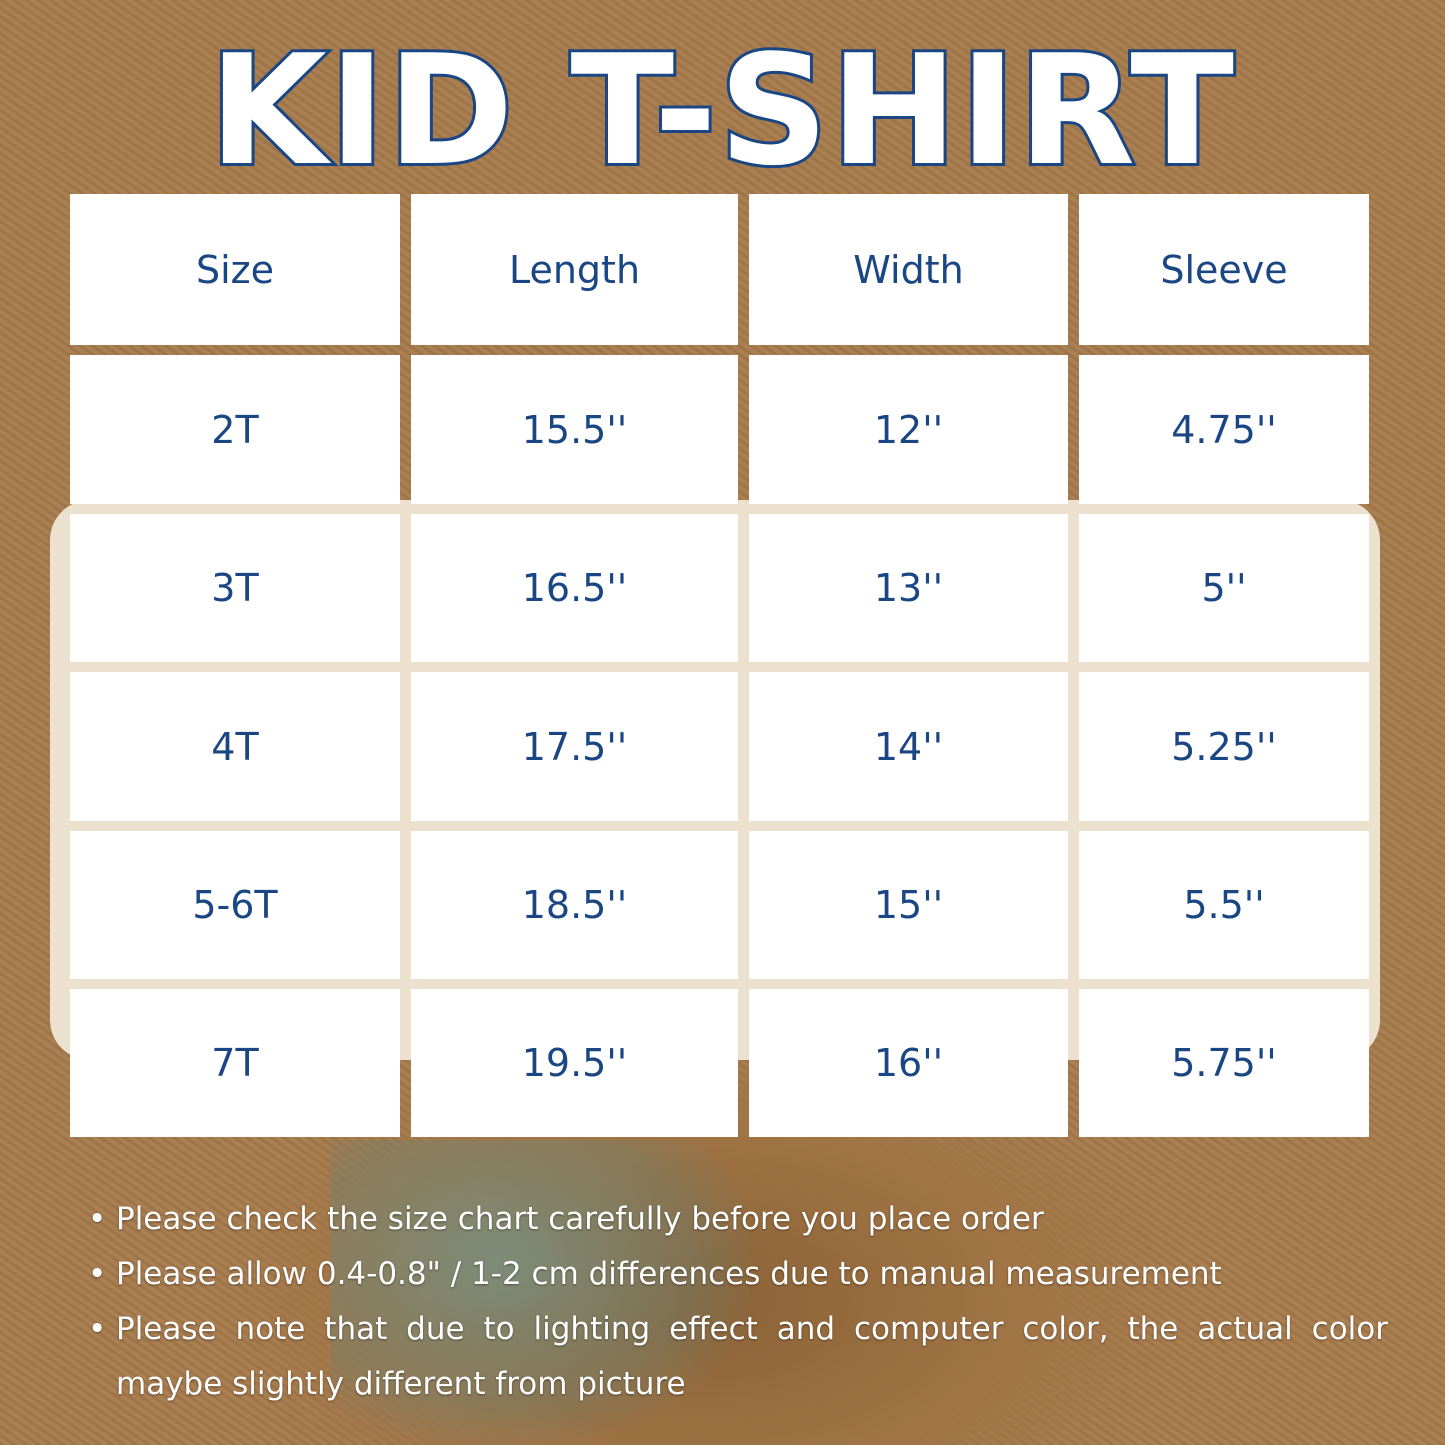 This screenshot has height=1445, width=1445. Describe the element at coordinates (721, 110) in the screenshot. I see `page-title: KID T-SHIRT` at that location.